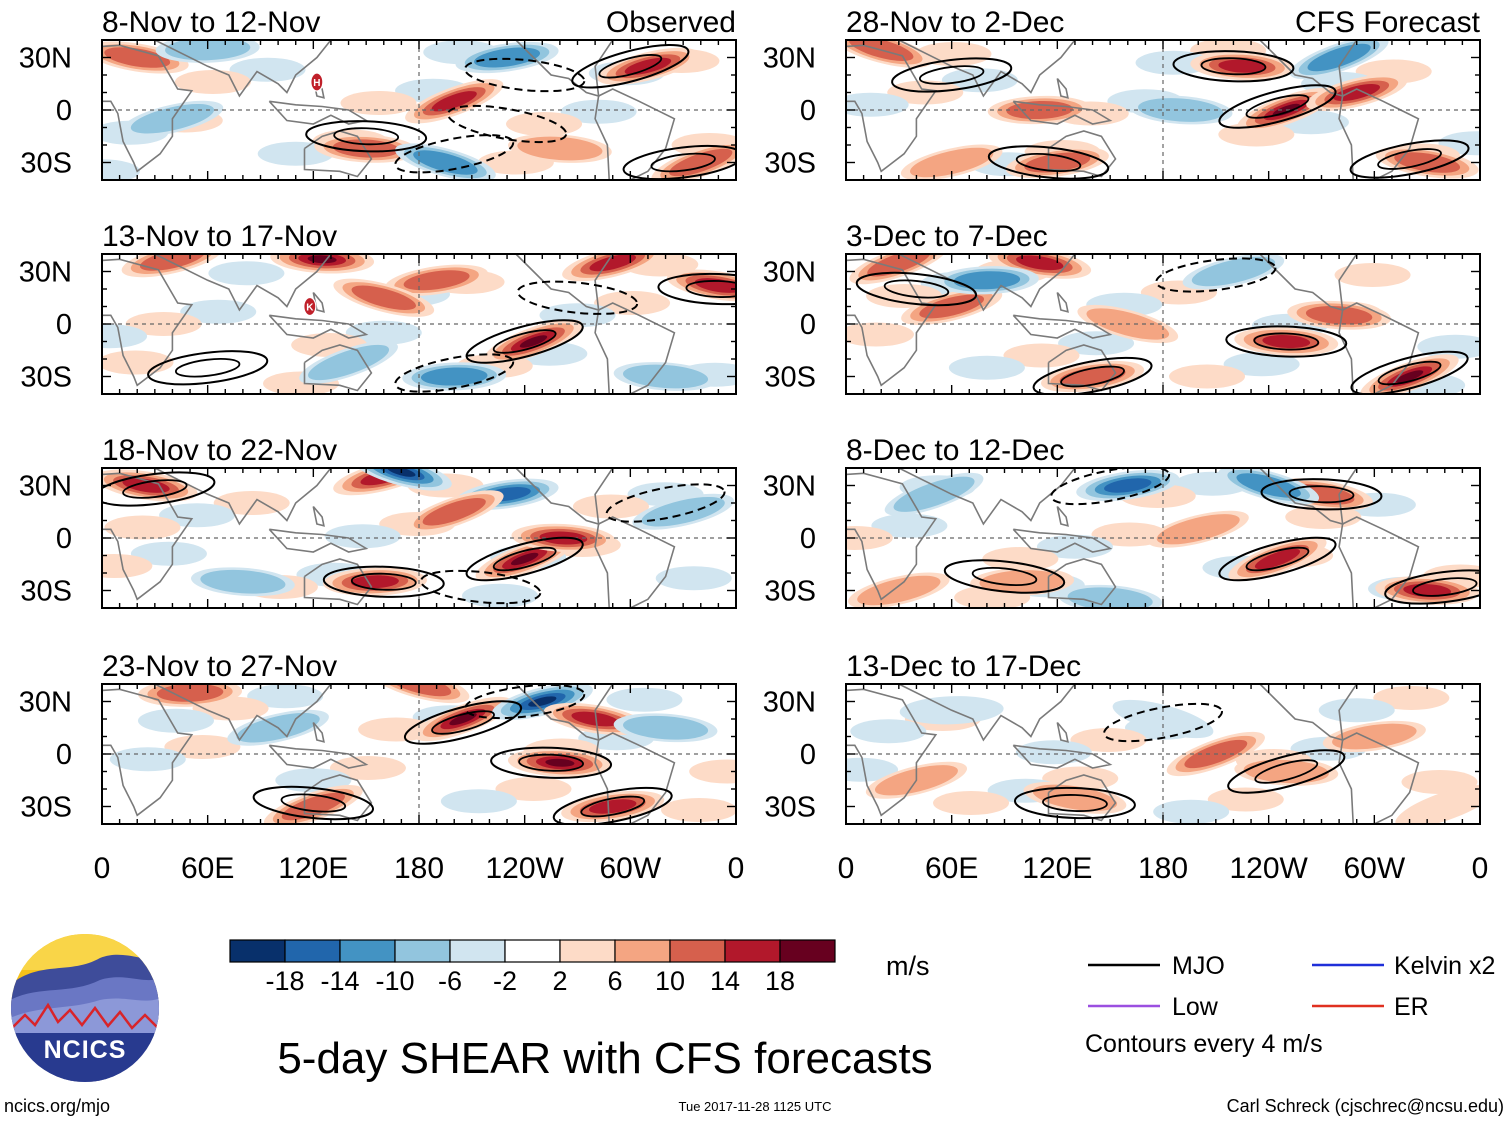 The width and height of the screenshot is (1510, 1121). What do you see at coordinates (211, 22) in the screenshot?
I see `panel-title: 8-Nov to 12-Nov` at bounding box center [211, 22].